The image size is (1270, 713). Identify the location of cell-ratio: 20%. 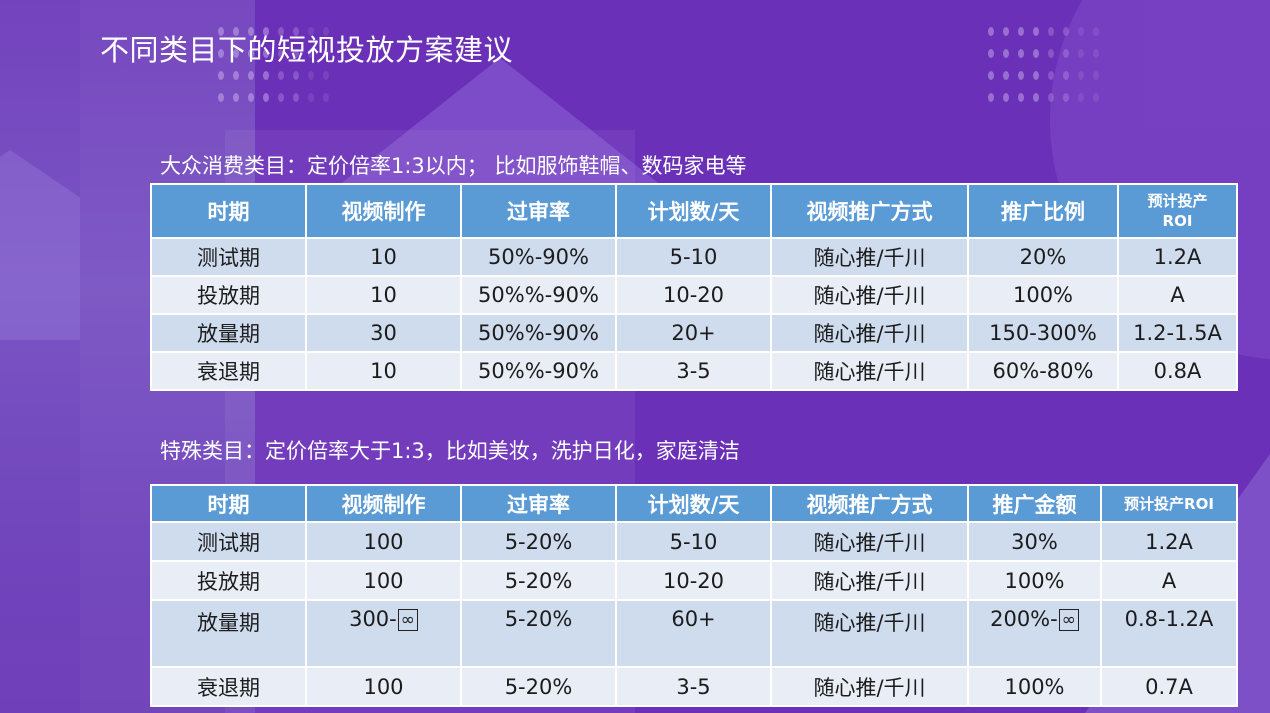
(1043, 257).